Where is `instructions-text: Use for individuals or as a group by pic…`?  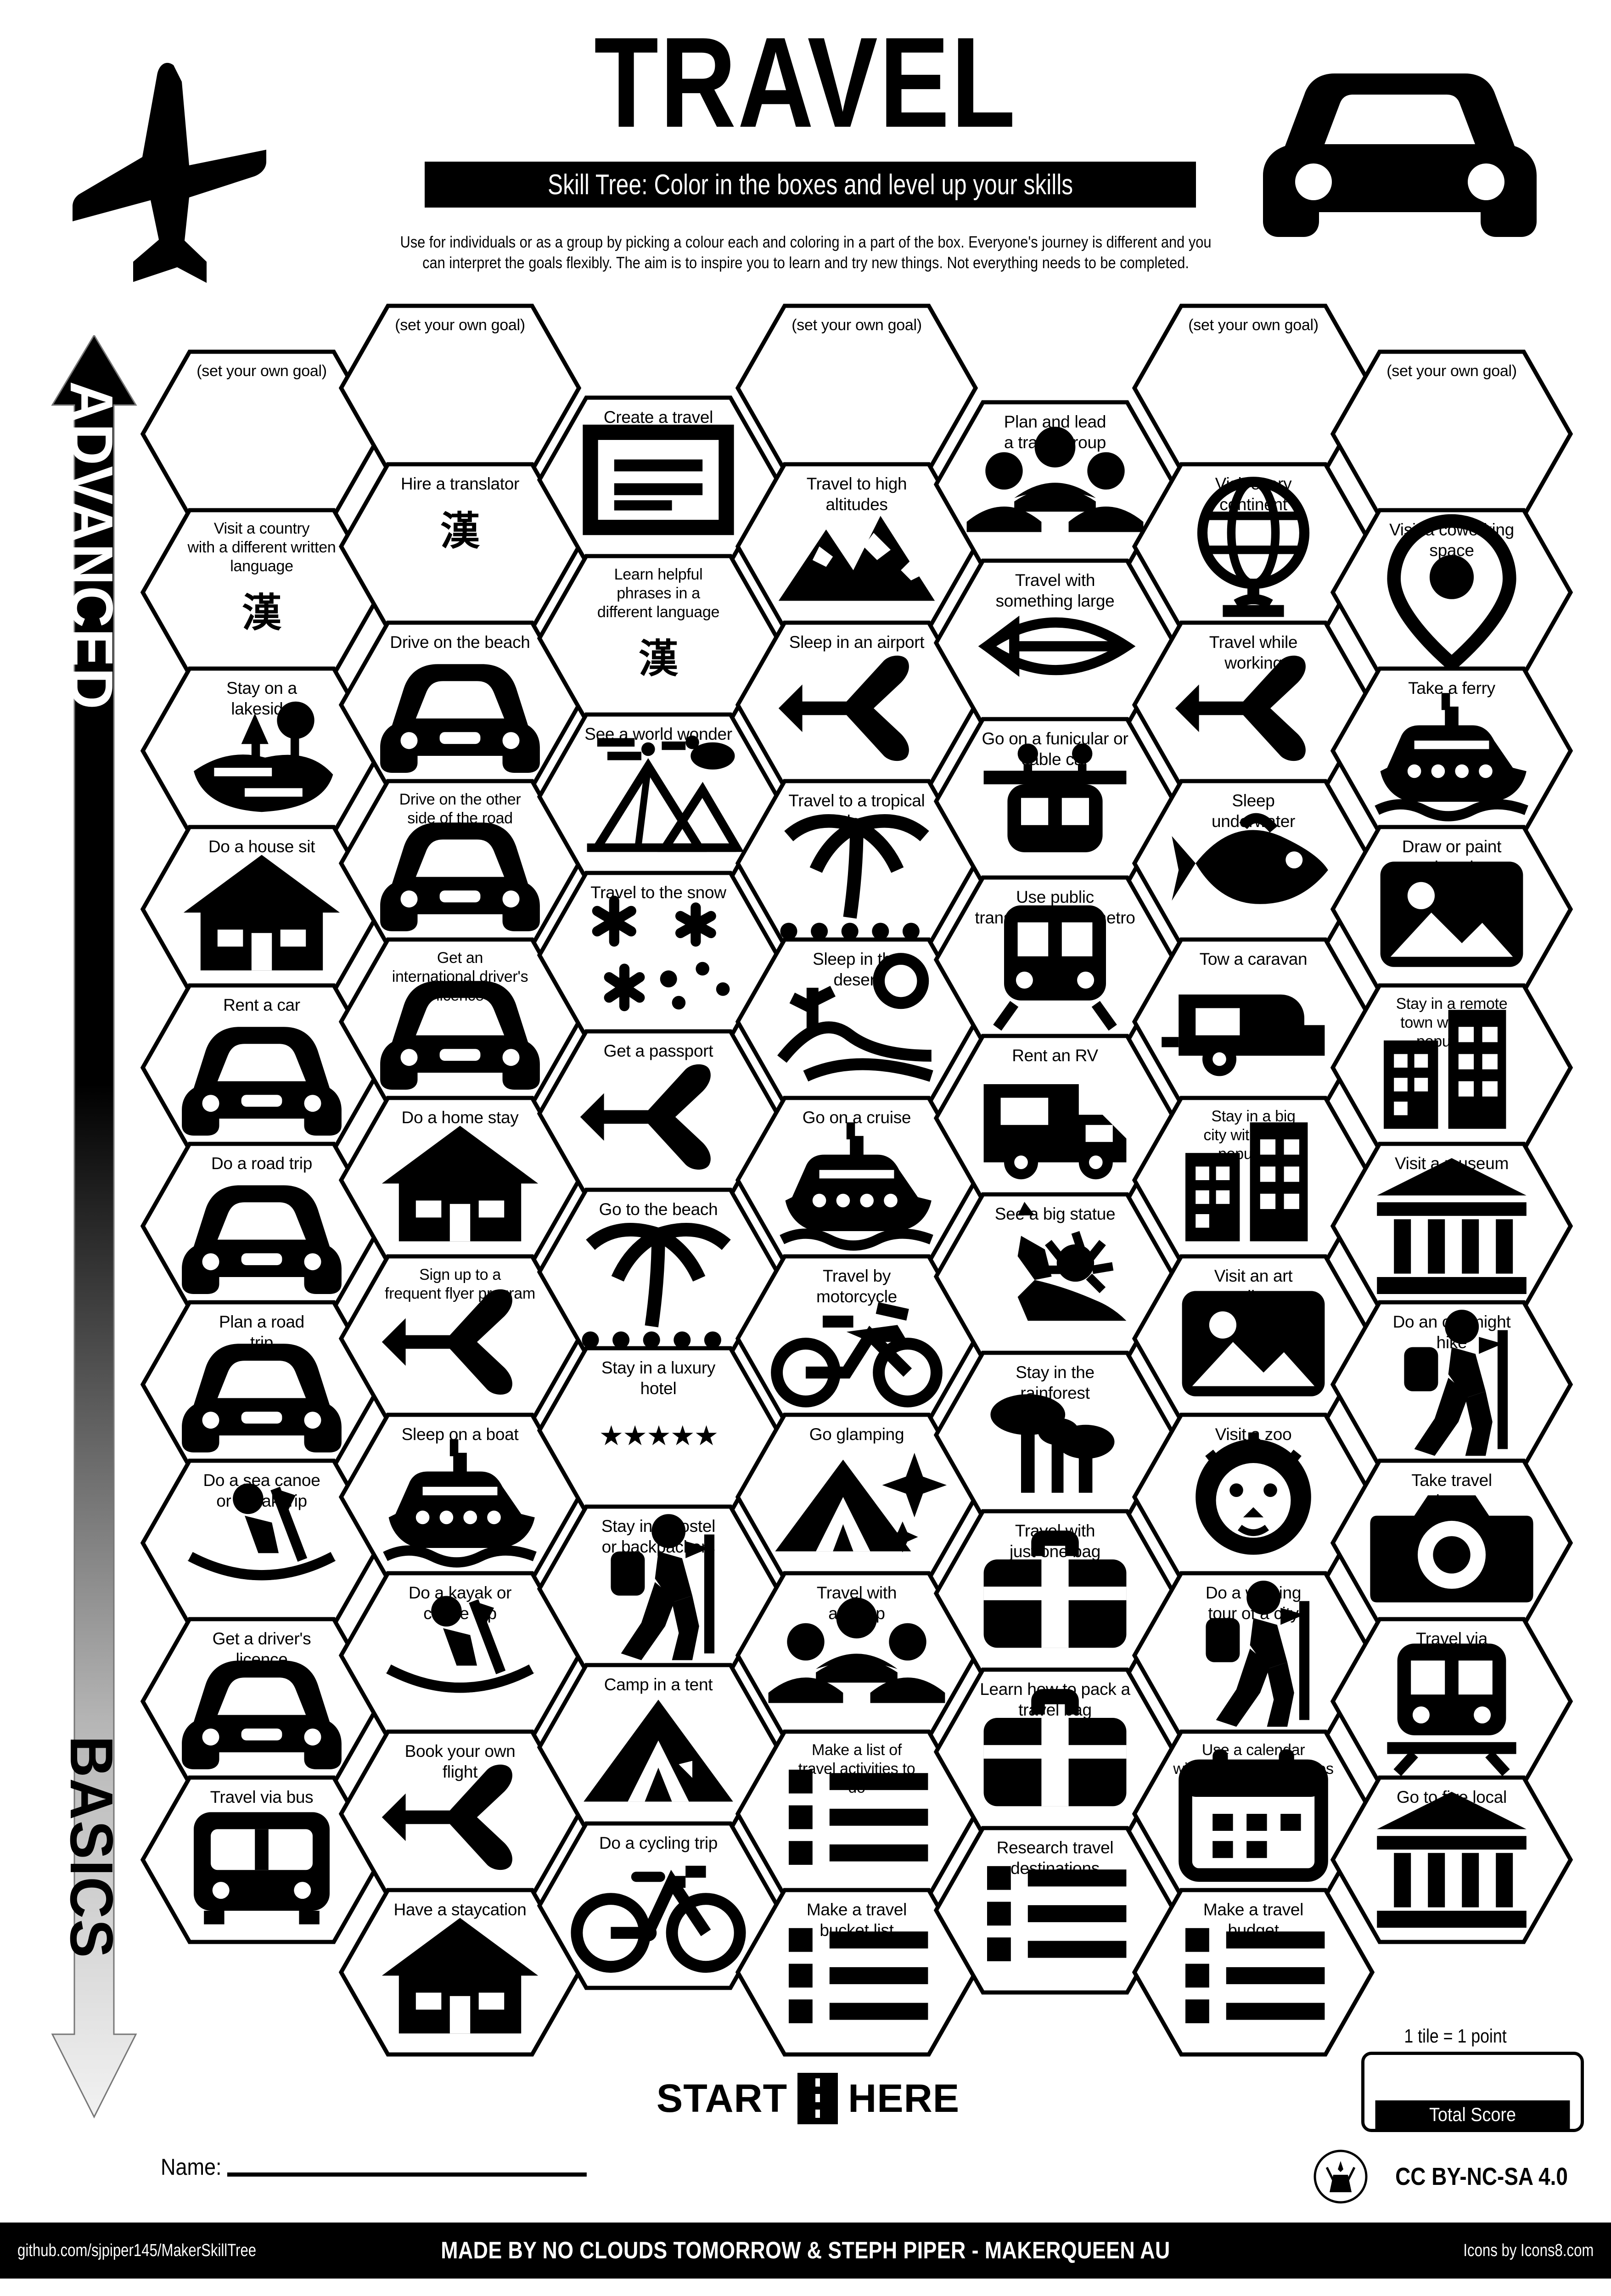
instructions-text: Use for individuals or as a group by pic… is located at coordinates (806, 252).